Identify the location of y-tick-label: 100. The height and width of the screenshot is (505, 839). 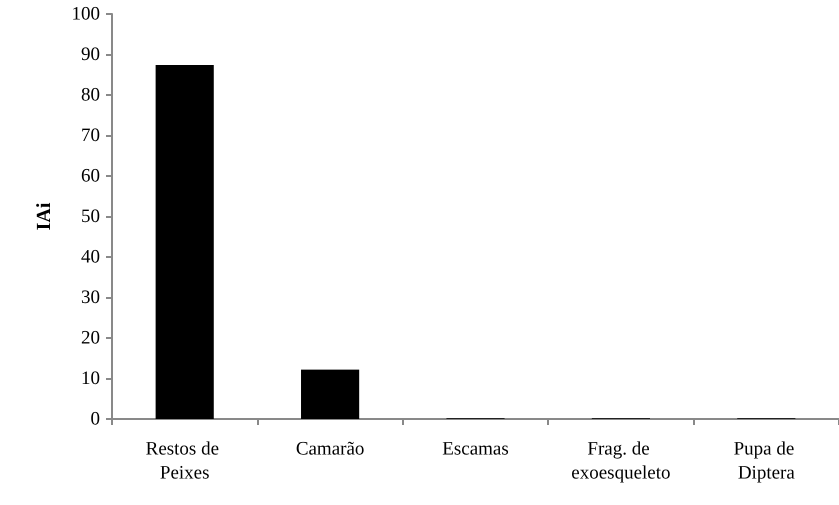
(86, 14).